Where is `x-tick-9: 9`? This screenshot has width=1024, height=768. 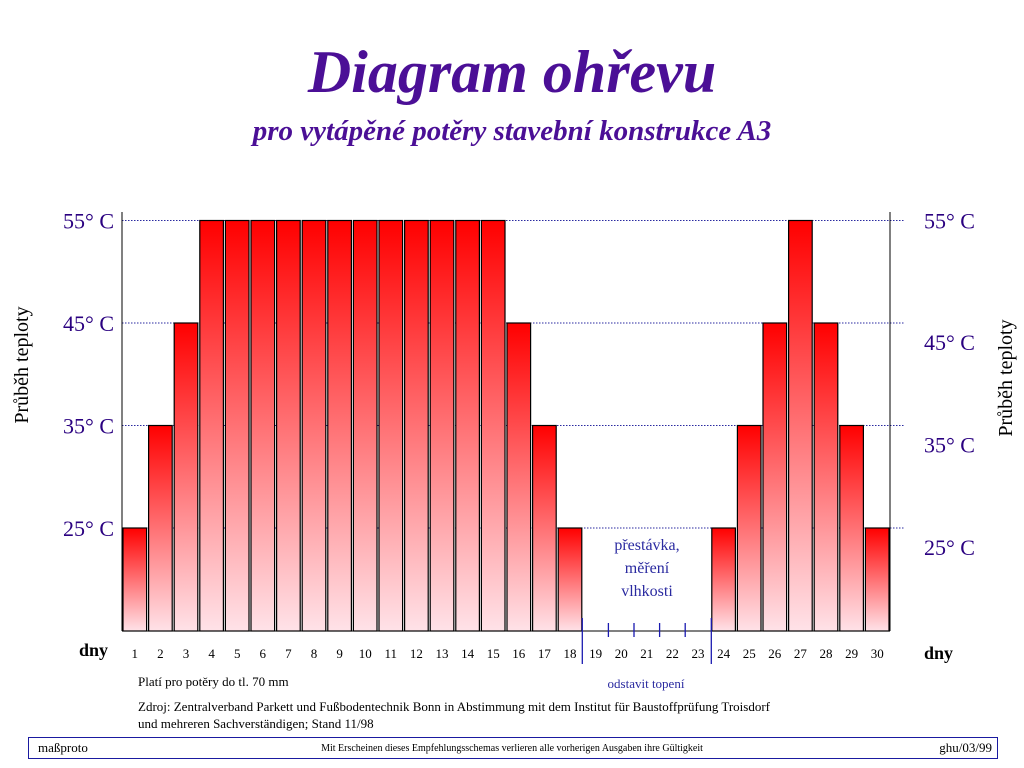
x-tick-9: 9 is located at coordinates (339, 653).